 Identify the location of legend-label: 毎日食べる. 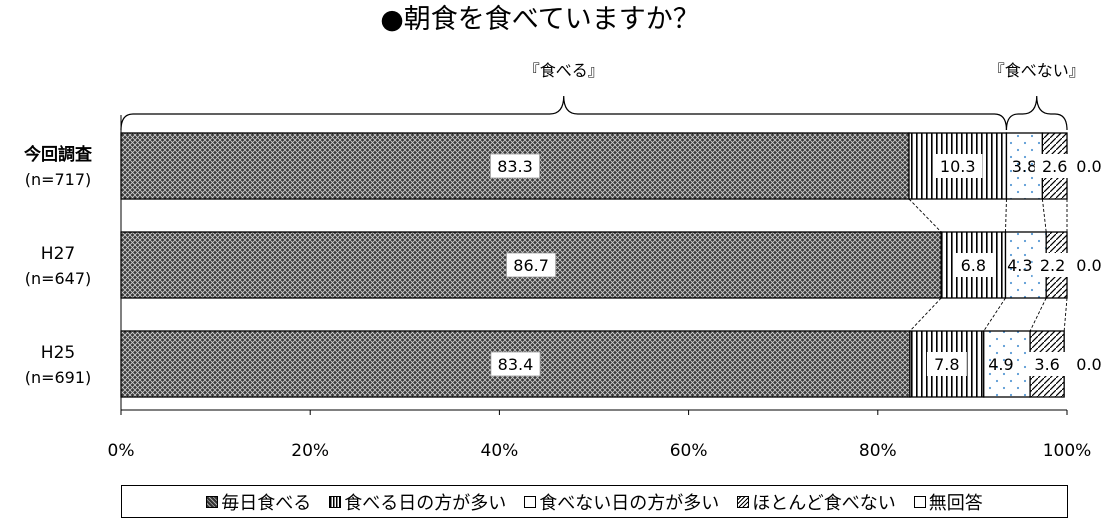
(266, 503).